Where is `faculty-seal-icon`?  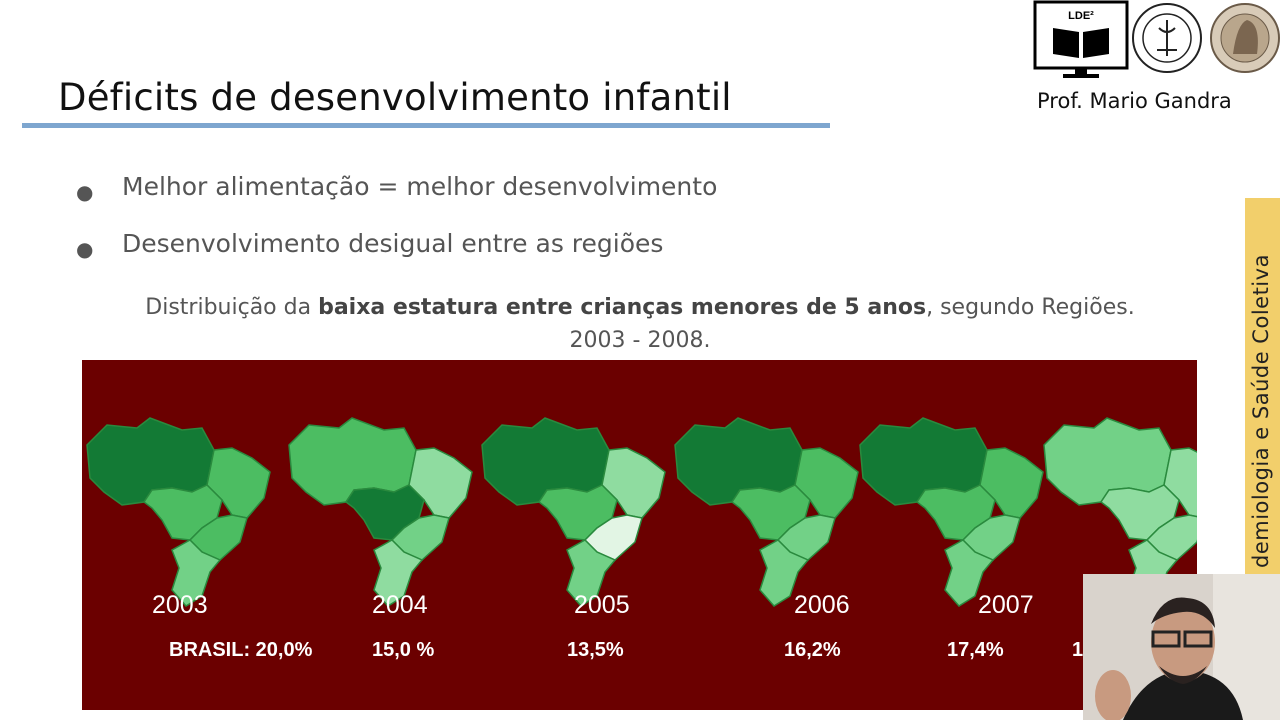 faculty-seal-icon is located at coordinates (1167, 38).